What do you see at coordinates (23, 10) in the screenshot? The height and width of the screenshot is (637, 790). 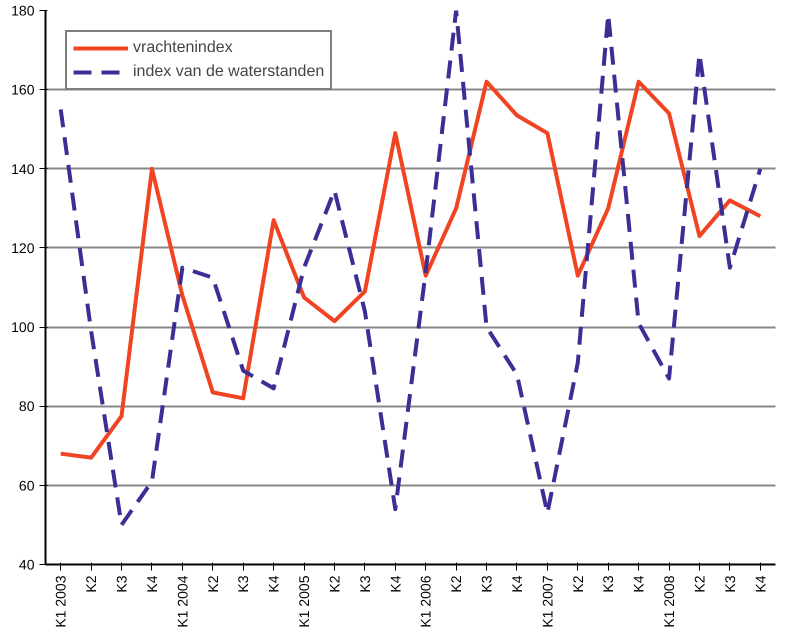 I see `y-tick-label: 180` at bounding box center [23, 10].